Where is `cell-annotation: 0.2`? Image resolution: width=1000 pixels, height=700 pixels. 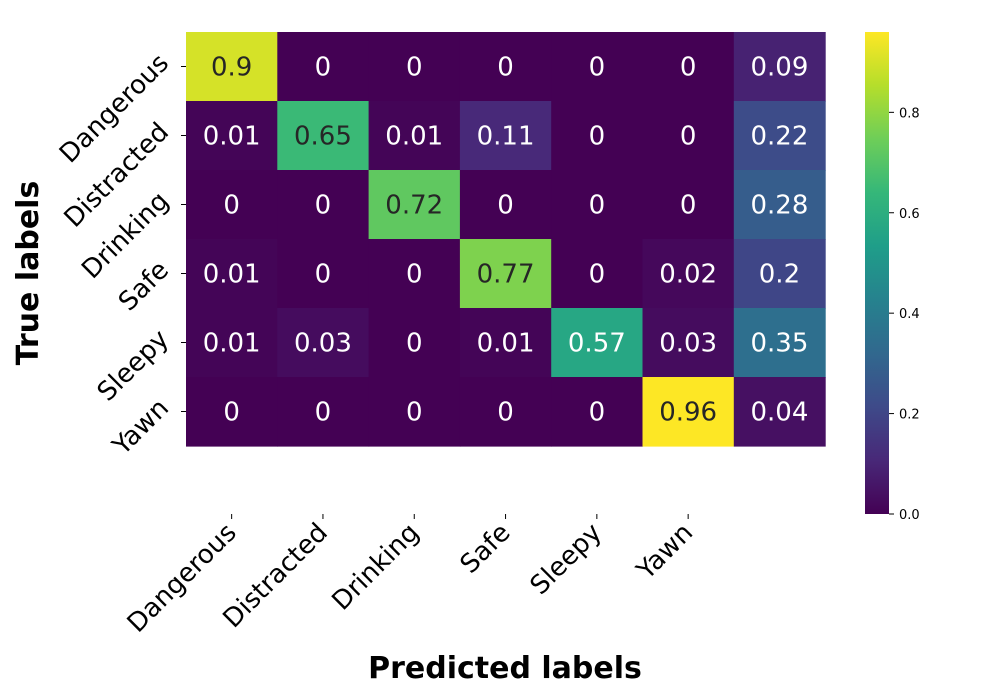 cell-annotation: 0.2 is located at coordinates (779, 275).